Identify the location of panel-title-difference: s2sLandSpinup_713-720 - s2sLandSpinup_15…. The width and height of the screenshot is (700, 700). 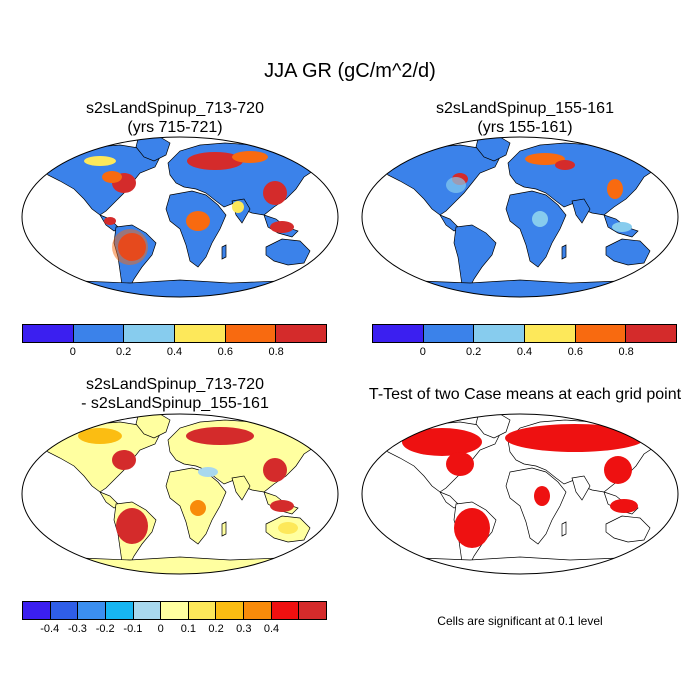
(175, 394).